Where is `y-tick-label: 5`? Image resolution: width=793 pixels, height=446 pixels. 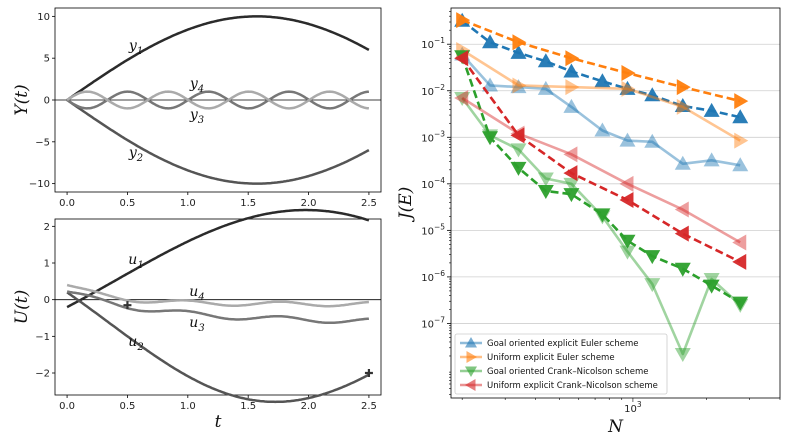
y-tick-label: 5 is located at coordinates (47, 59).